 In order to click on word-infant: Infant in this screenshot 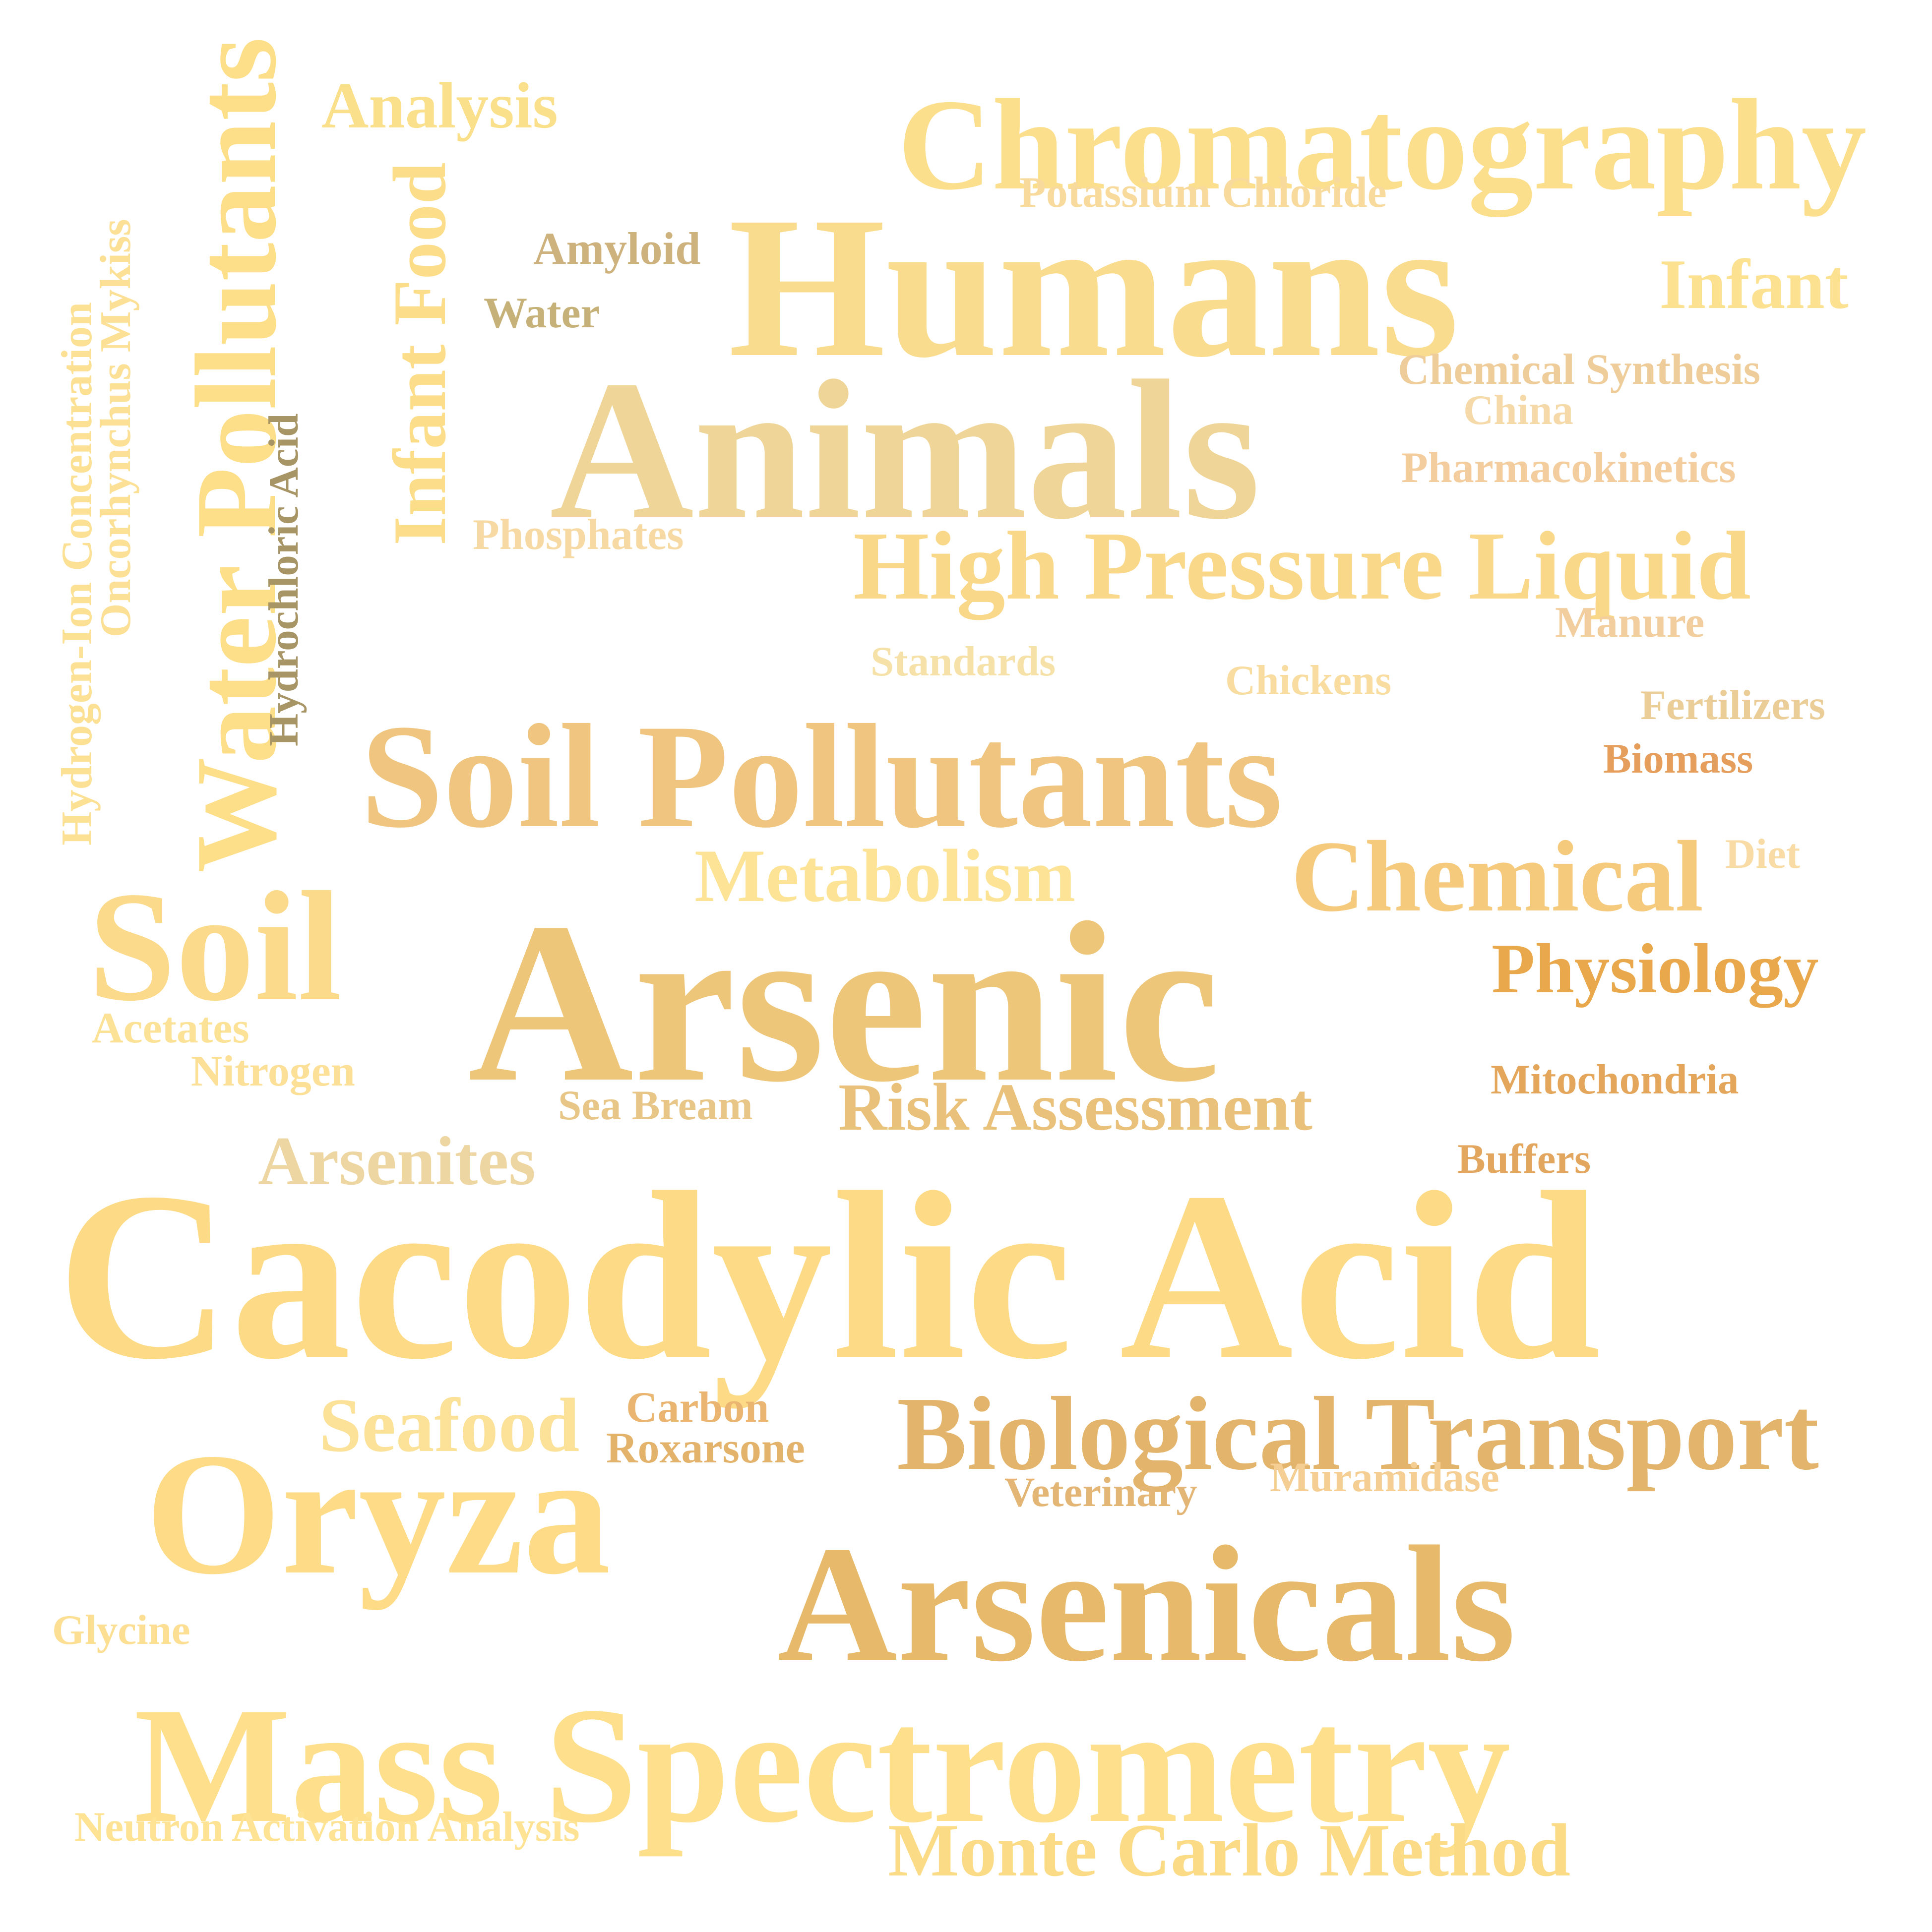, I will do `click(1754, 284)`.